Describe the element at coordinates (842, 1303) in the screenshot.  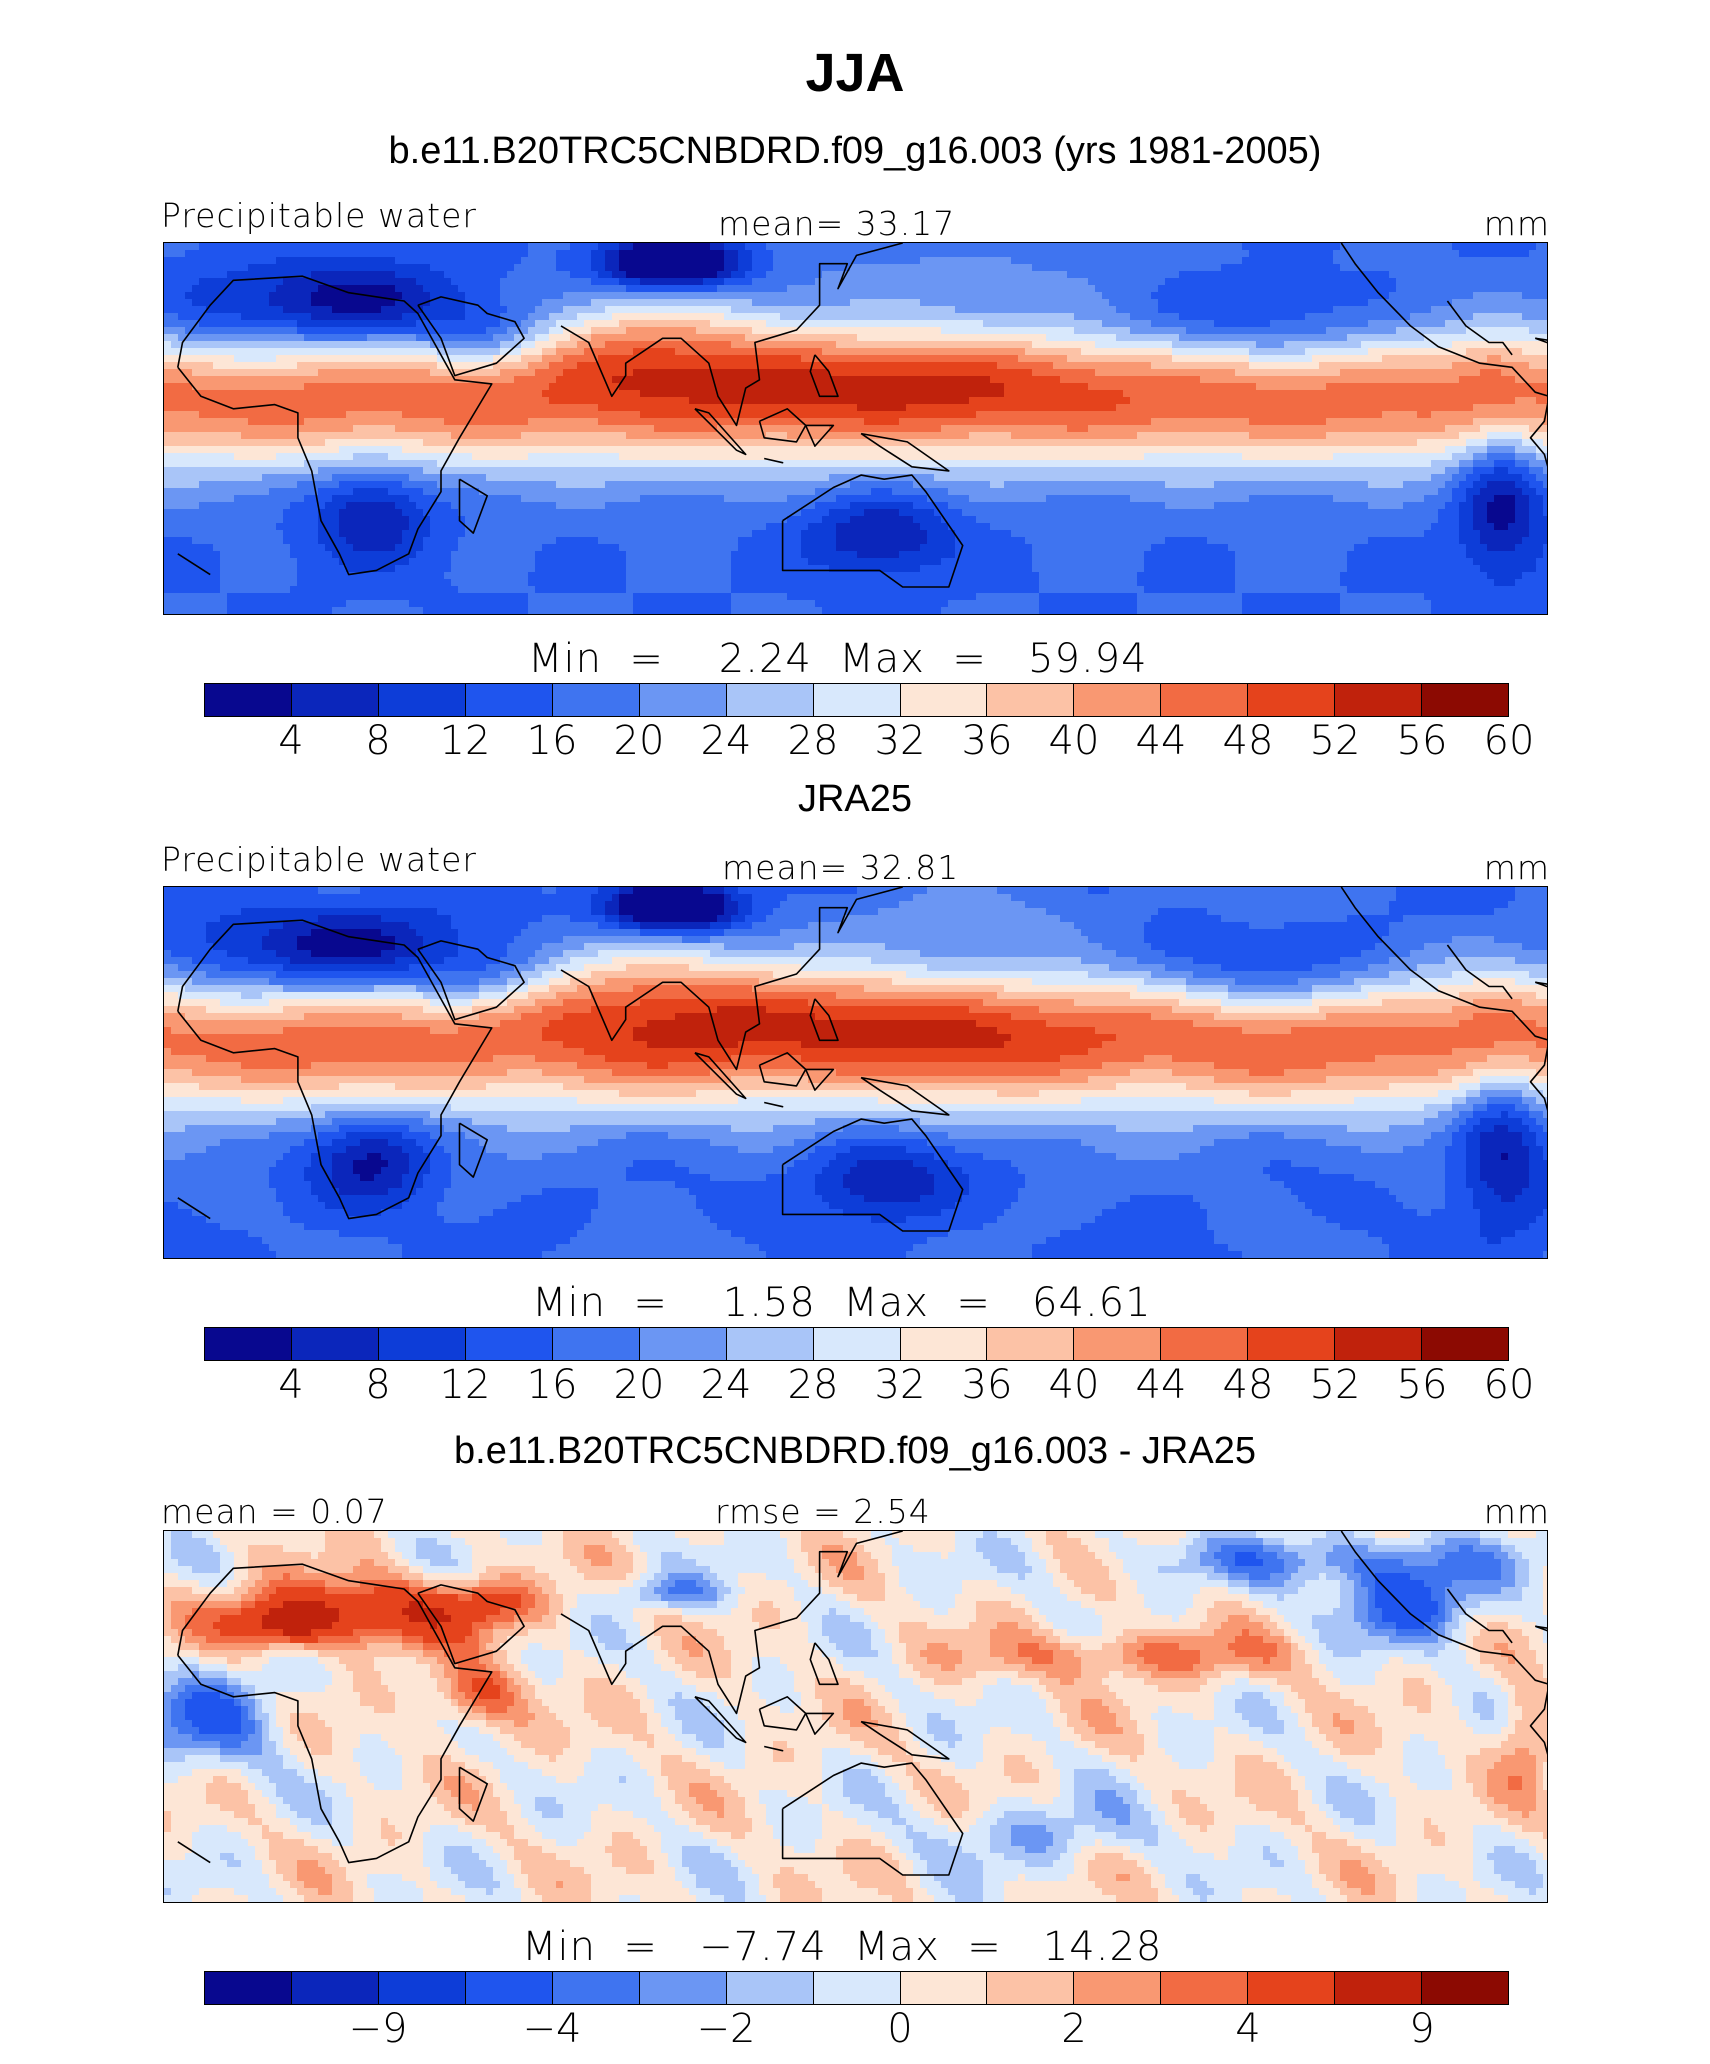
I see `panel2-minmax: Min = 1.58 Max = 64.61` at that location.